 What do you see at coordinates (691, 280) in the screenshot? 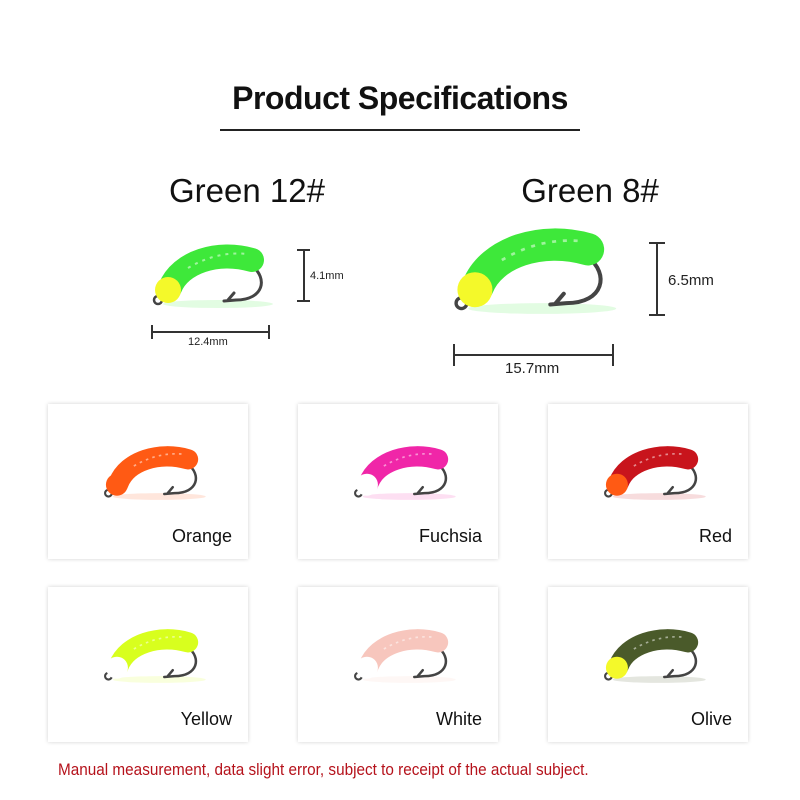
I see `height-label-8: 6.5mm` at bounding box center [691, 280].